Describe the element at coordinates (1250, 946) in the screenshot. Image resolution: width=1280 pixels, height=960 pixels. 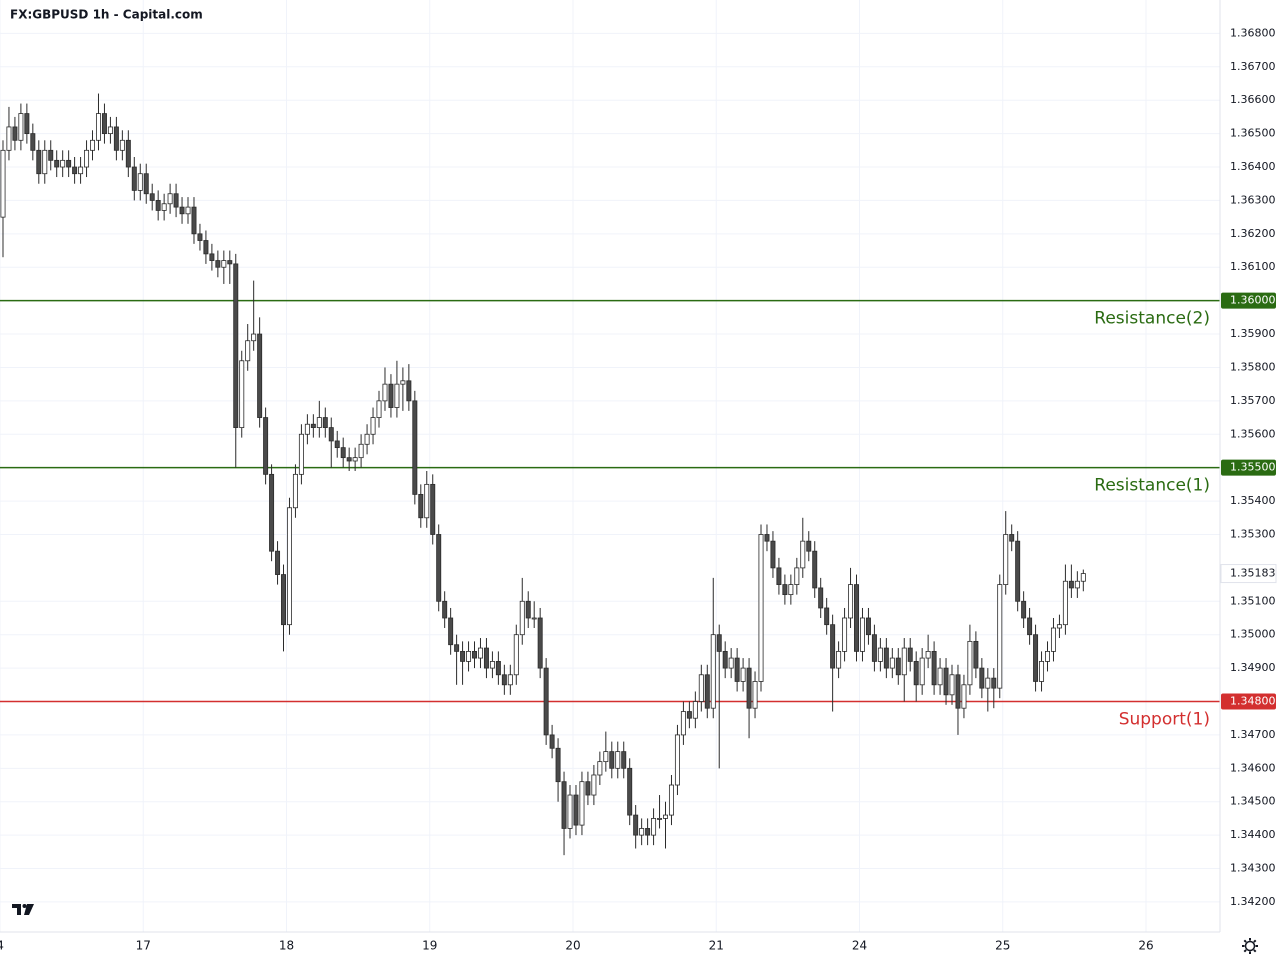
I see `settings-icon` at that location.